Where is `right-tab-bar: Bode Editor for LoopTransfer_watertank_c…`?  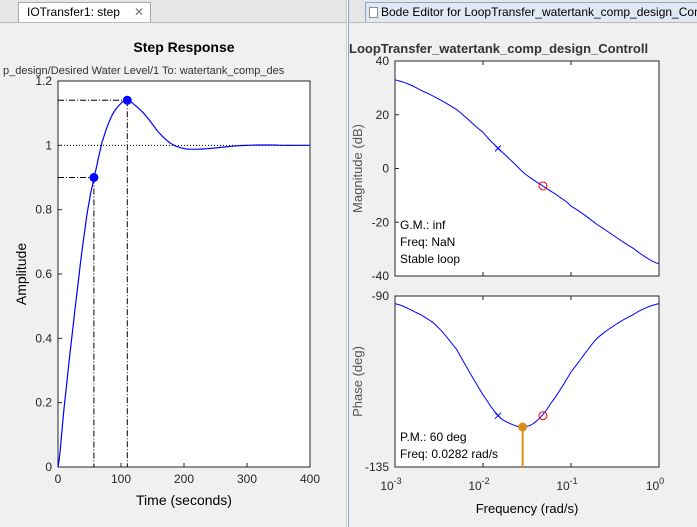
right-tab-bar: Bode Editor for LoopTransfer_watertank_c… is located at coordinates (523, 11).